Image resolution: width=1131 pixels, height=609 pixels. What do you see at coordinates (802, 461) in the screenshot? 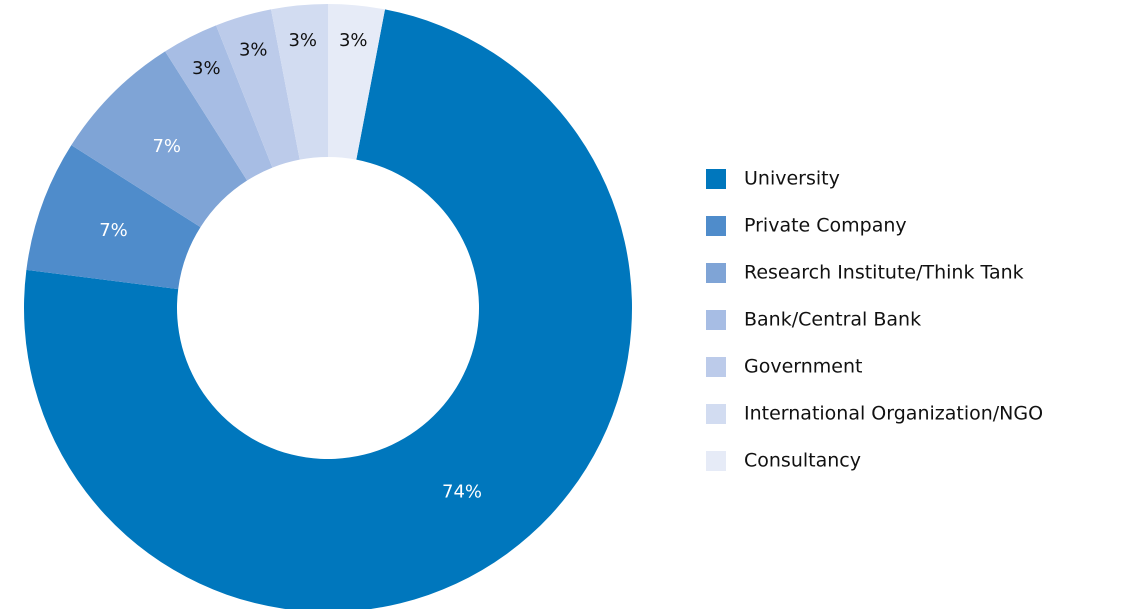
I see `legend-text: Consultancy` at bounding box center [802, 461].